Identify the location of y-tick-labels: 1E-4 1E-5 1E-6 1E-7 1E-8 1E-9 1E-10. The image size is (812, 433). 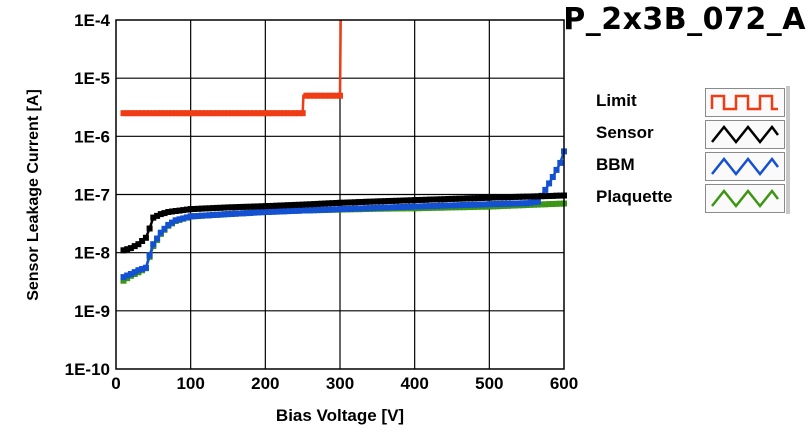
(88, 195).